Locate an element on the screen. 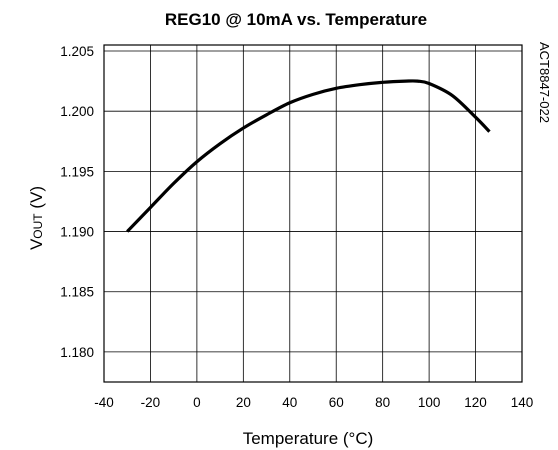 The width and height of the screenshot is (558, 450). x-tick-label: -40 is located at coordinates (104, 402).